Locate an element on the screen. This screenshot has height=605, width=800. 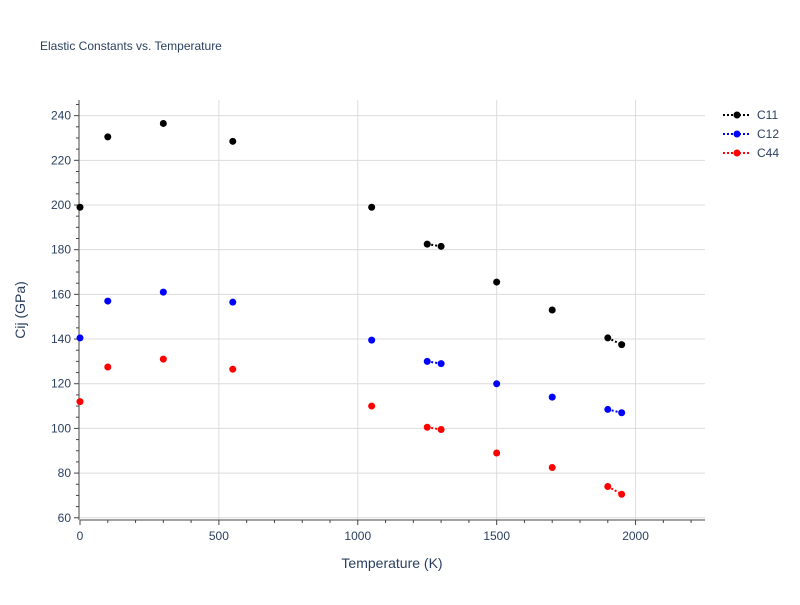
legend-label: C44 is located at coordinates (768, 153).